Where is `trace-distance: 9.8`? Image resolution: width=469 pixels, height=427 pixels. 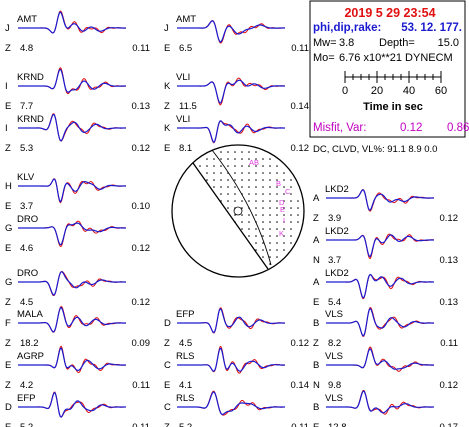
trace-distance: 9.8 is located at coordinates (334, 385).